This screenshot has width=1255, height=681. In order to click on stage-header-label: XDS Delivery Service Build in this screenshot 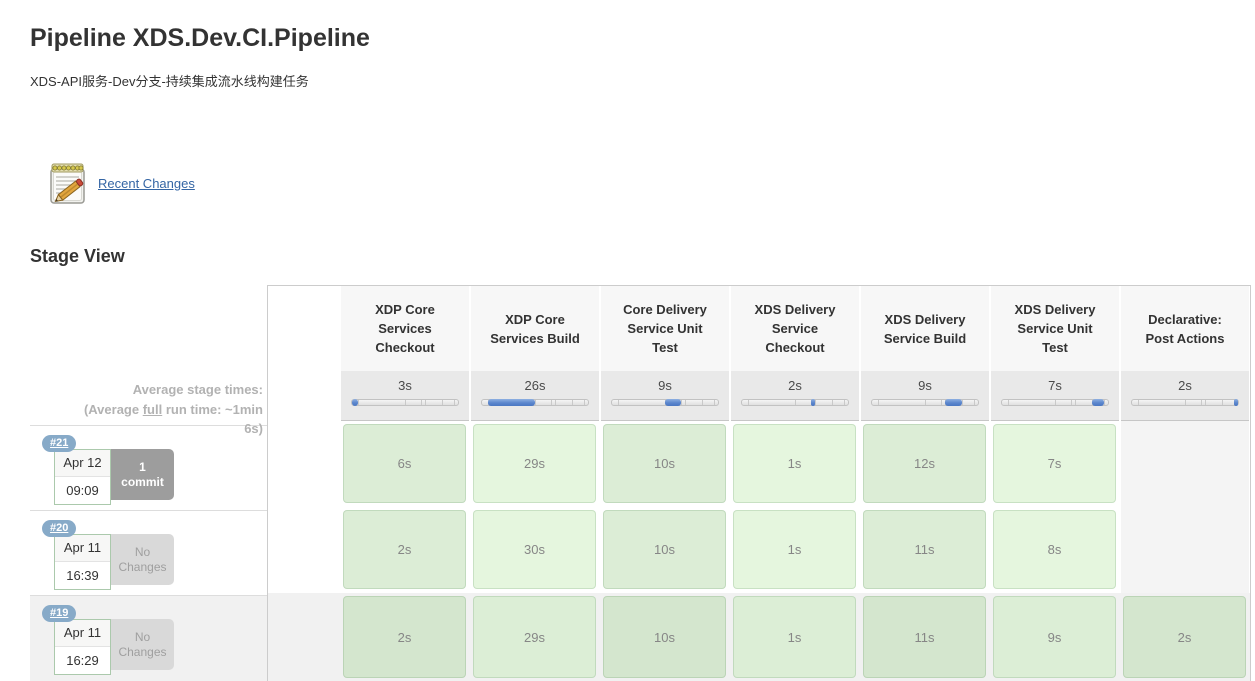, I will do `click(925, 328)`.